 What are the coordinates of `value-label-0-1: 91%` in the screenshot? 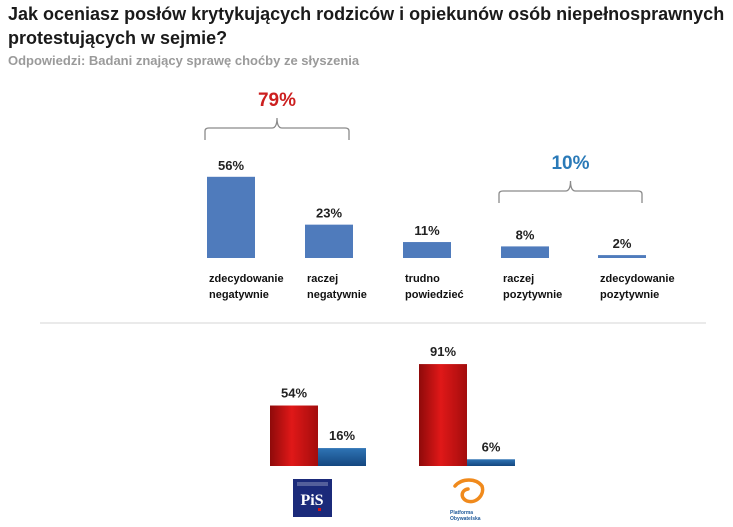 It's located at (443, 351).